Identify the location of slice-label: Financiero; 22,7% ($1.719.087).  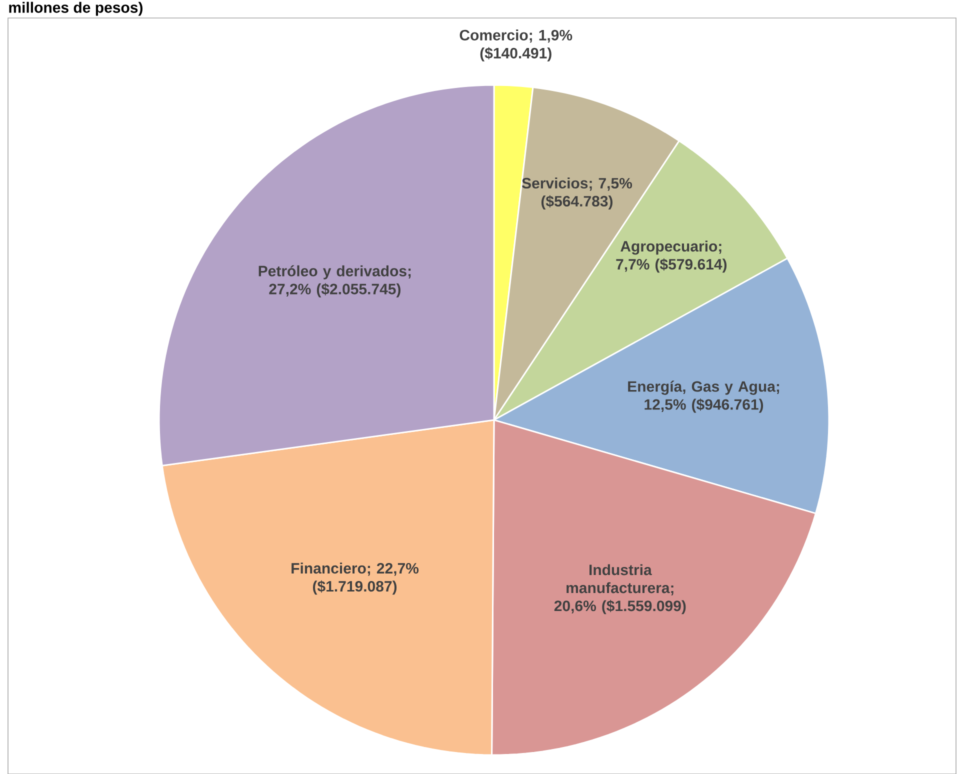
(355, 578).